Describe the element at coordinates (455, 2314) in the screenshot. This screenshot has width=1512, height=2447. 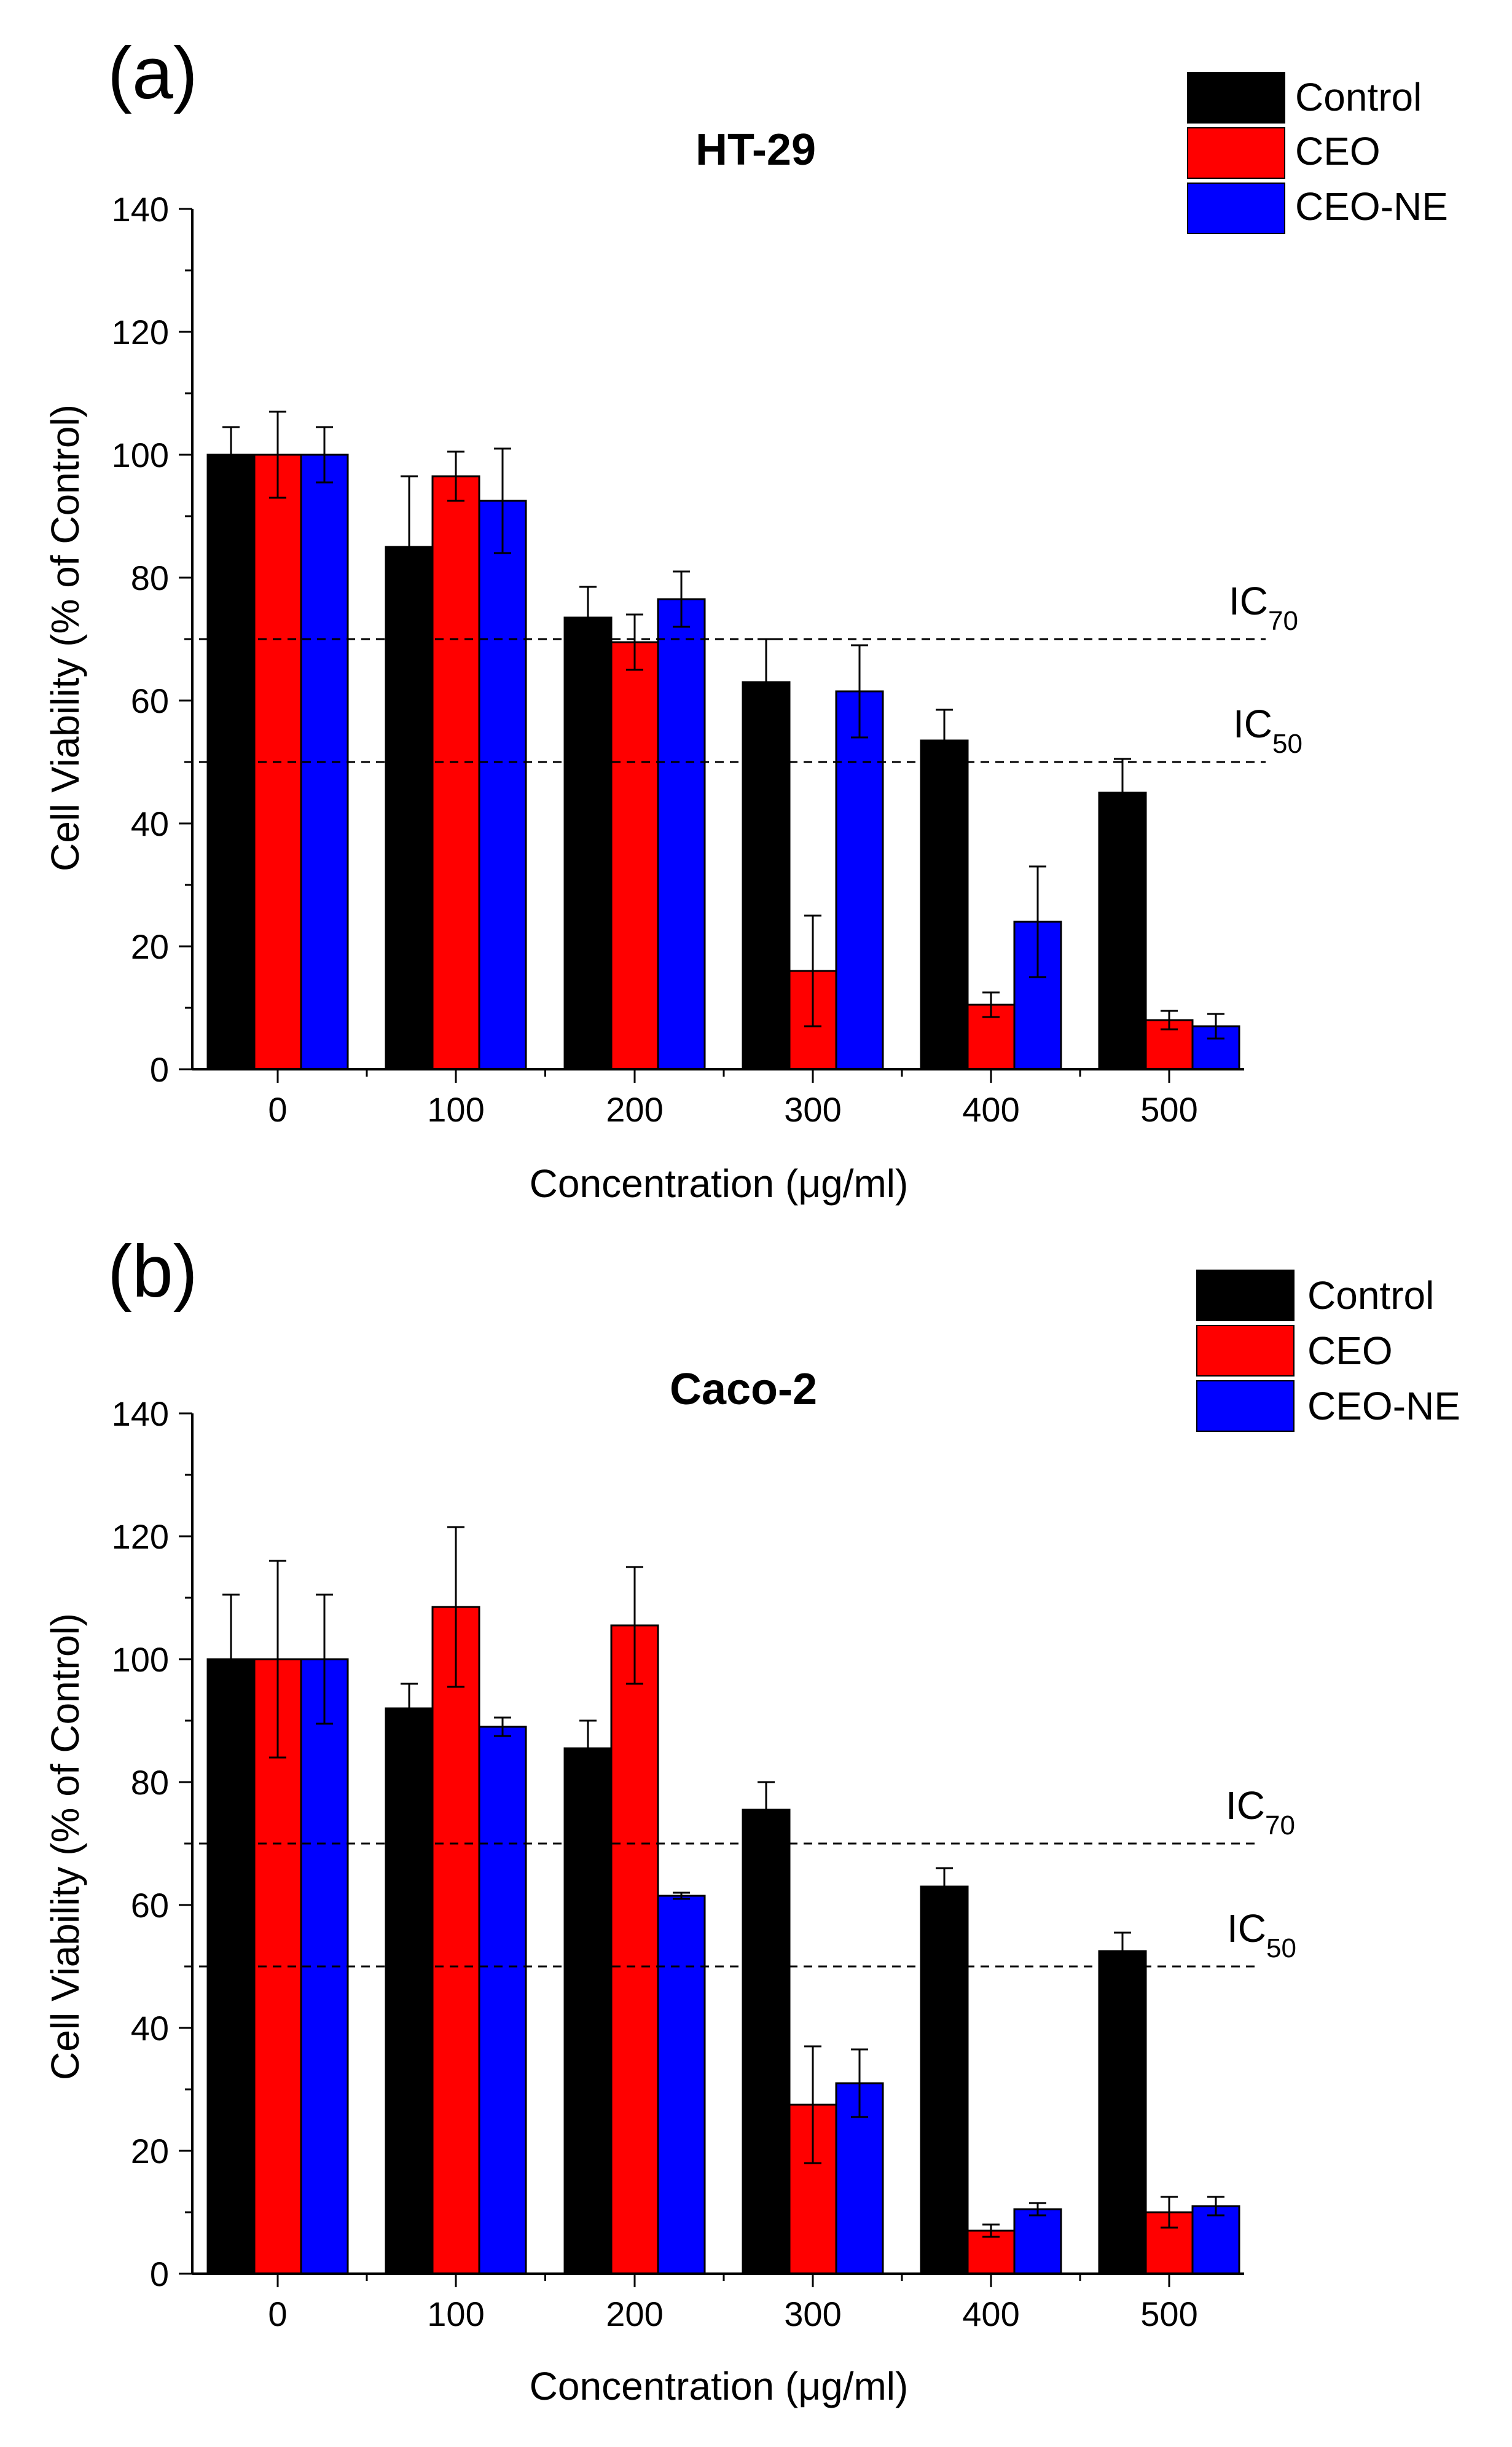
I see `x-tick-label: 100` at that location.